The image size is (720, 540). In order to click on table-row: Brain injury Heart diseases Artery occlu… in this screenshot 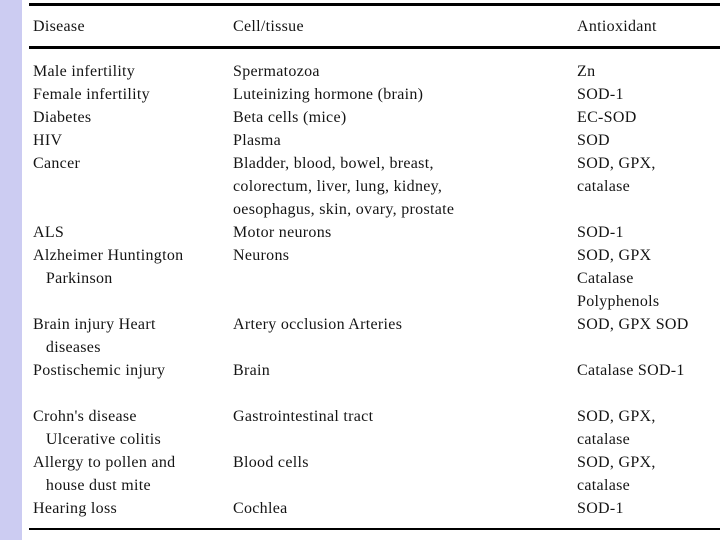, I will do `click(374, 336)`.